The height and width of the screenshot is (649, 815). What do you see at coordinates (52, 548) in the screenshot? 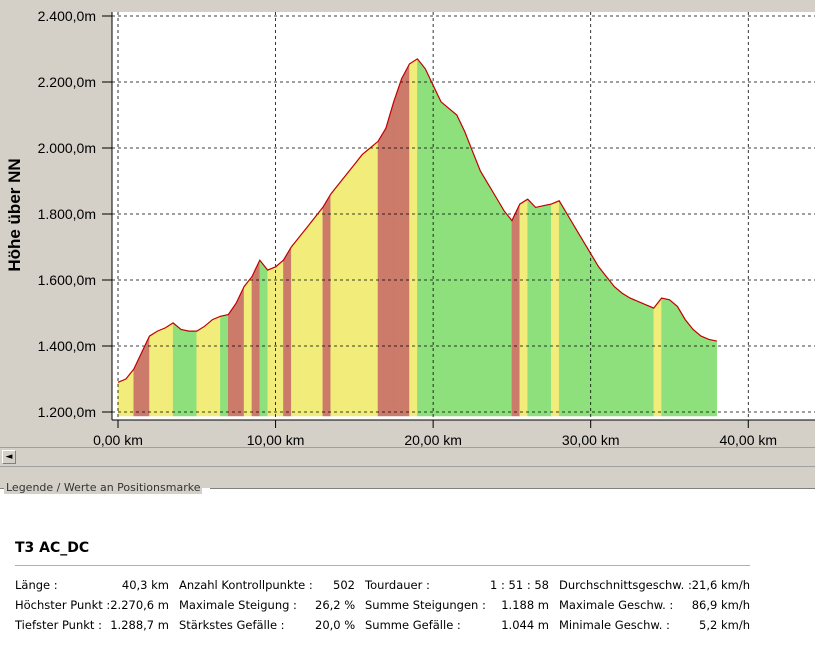
I see `tour-name: T3 AC_DC` at bounding box center [52, 548].